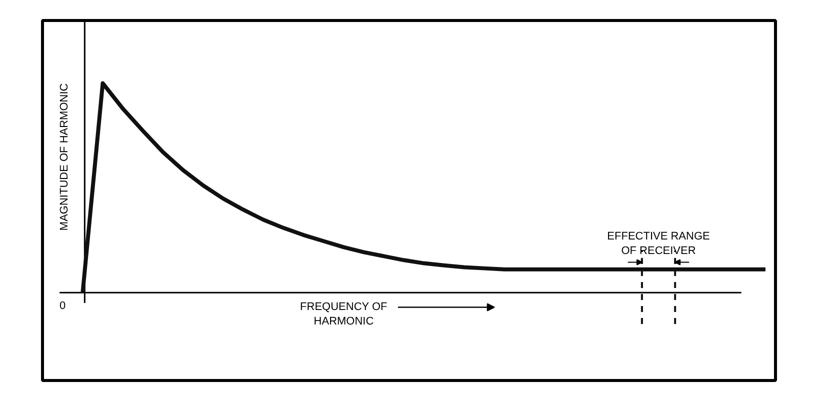 This screenshot has width=839, height=406. Describe the element at coordinates (344, 314) in the screenshot. I see `x-axis-title: FREQUENCY OF HARMONIC` at that location.